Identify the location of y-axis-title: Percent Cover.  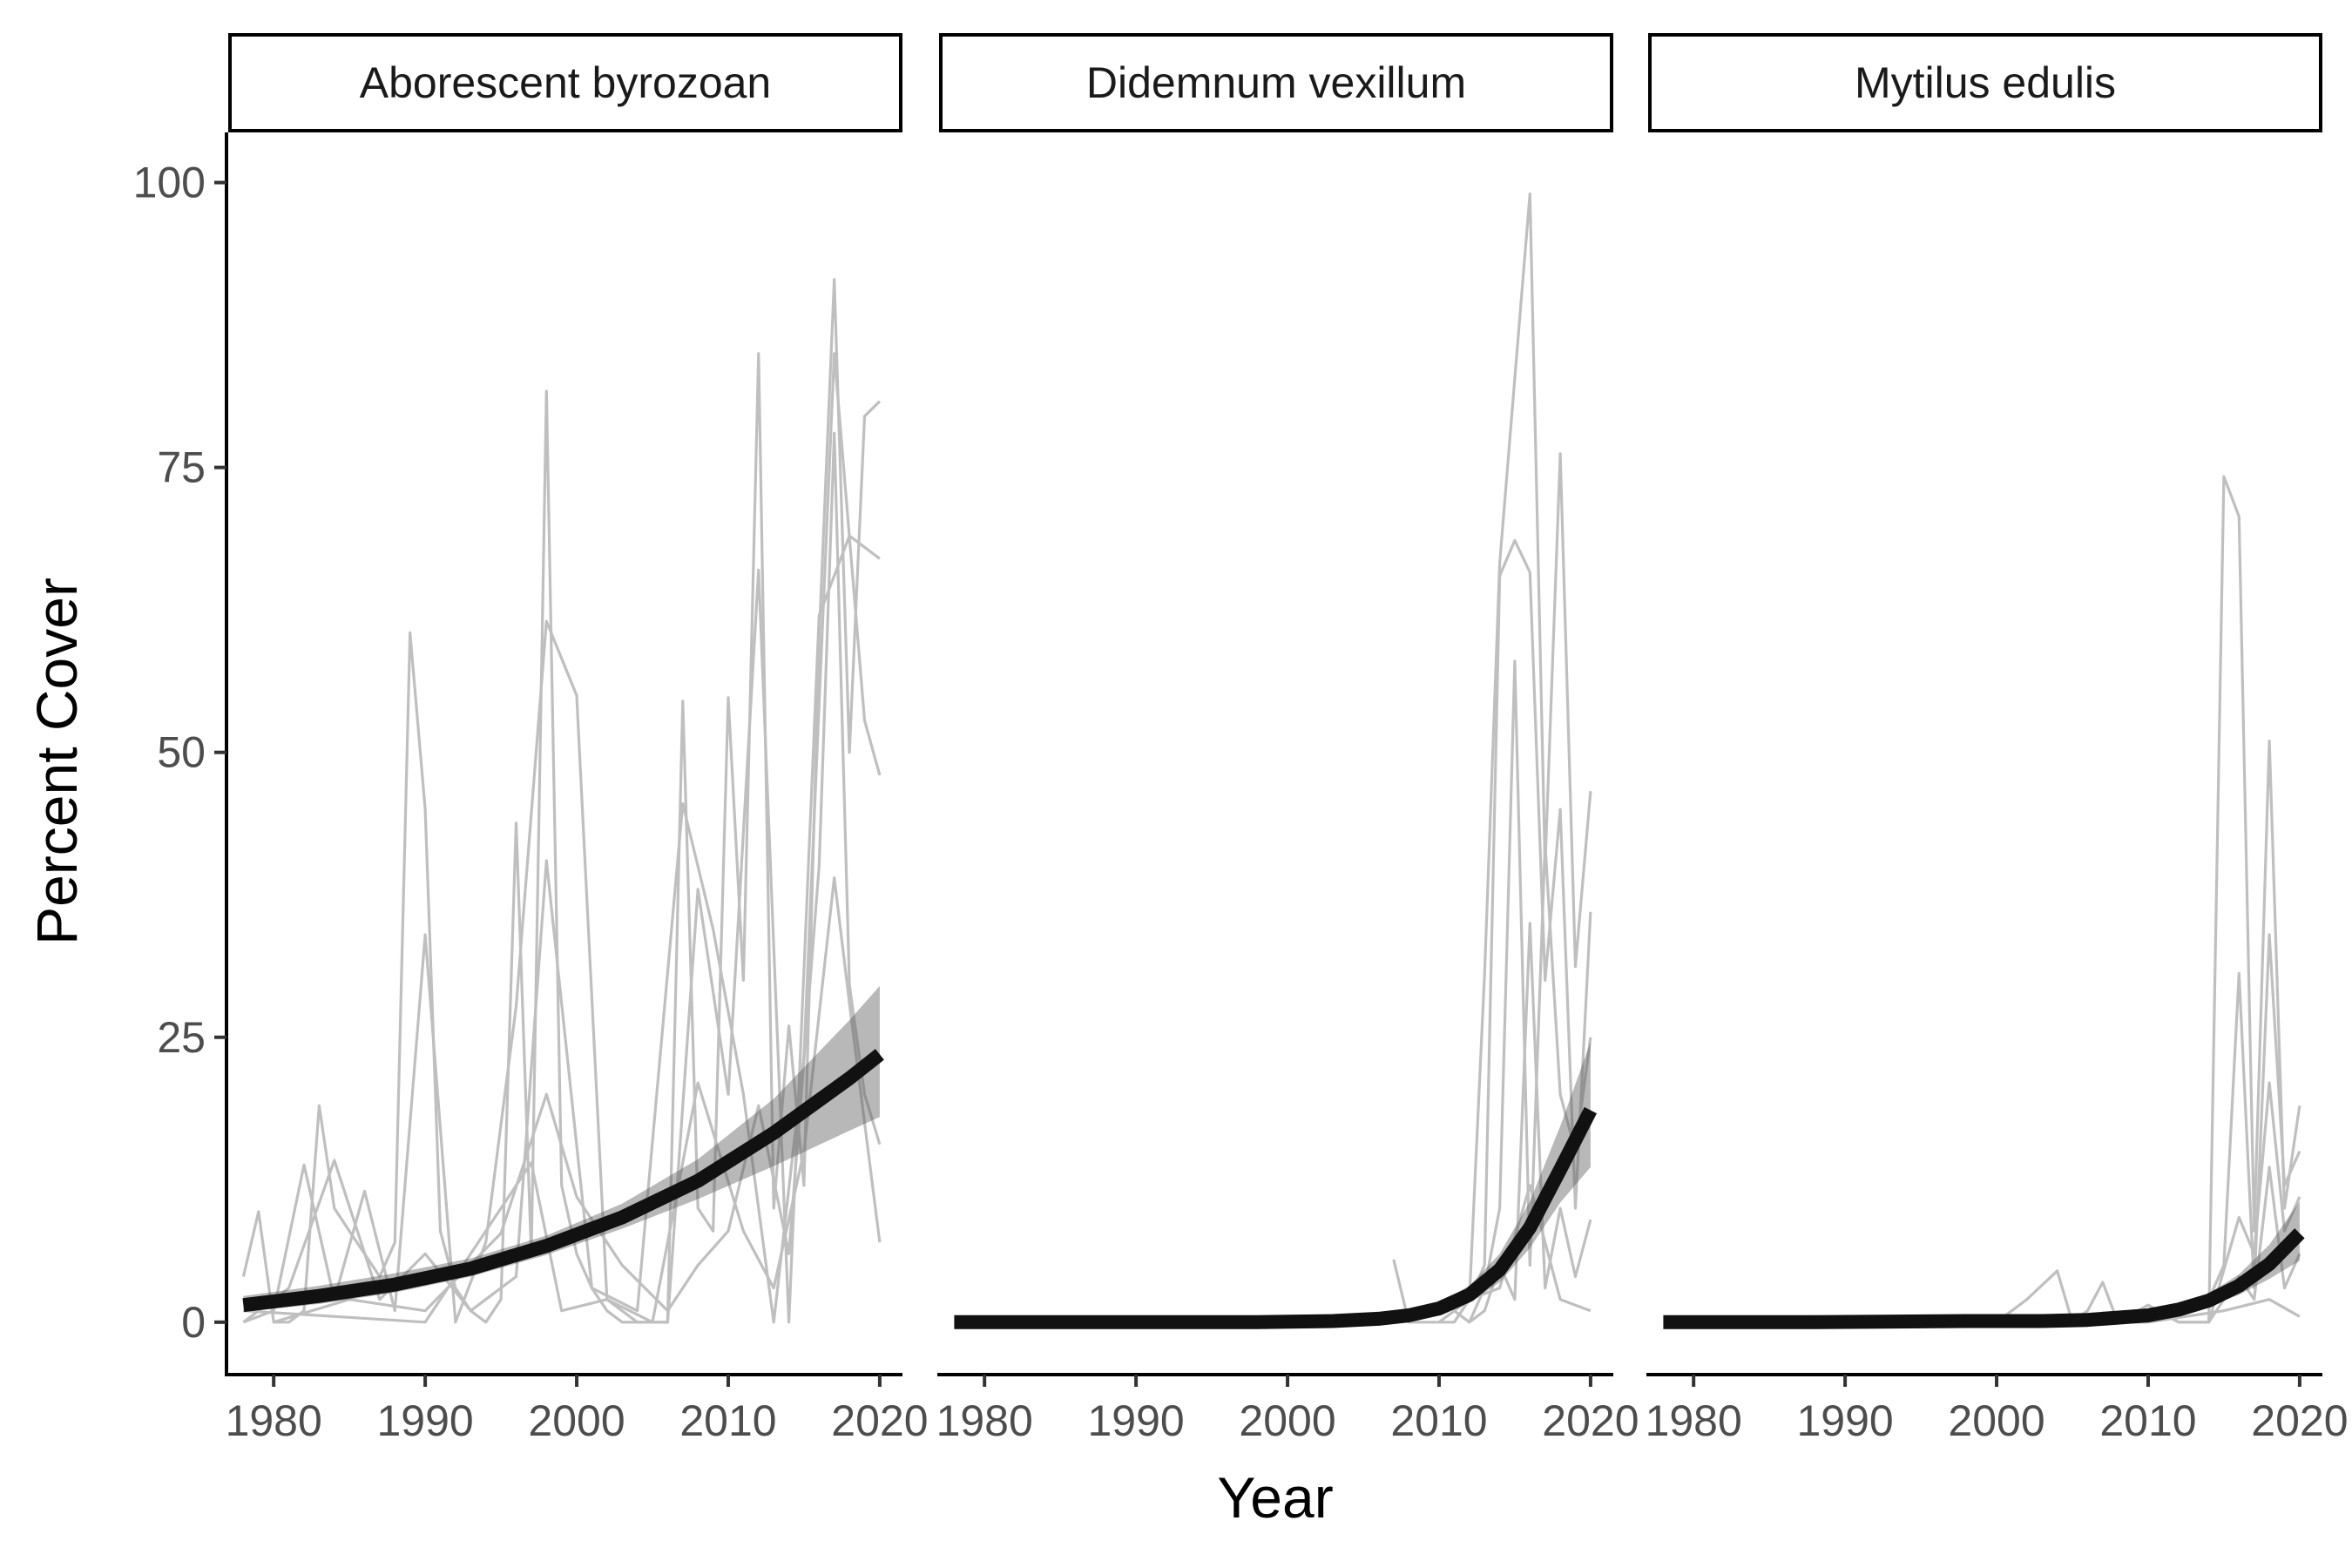
(56, 761).